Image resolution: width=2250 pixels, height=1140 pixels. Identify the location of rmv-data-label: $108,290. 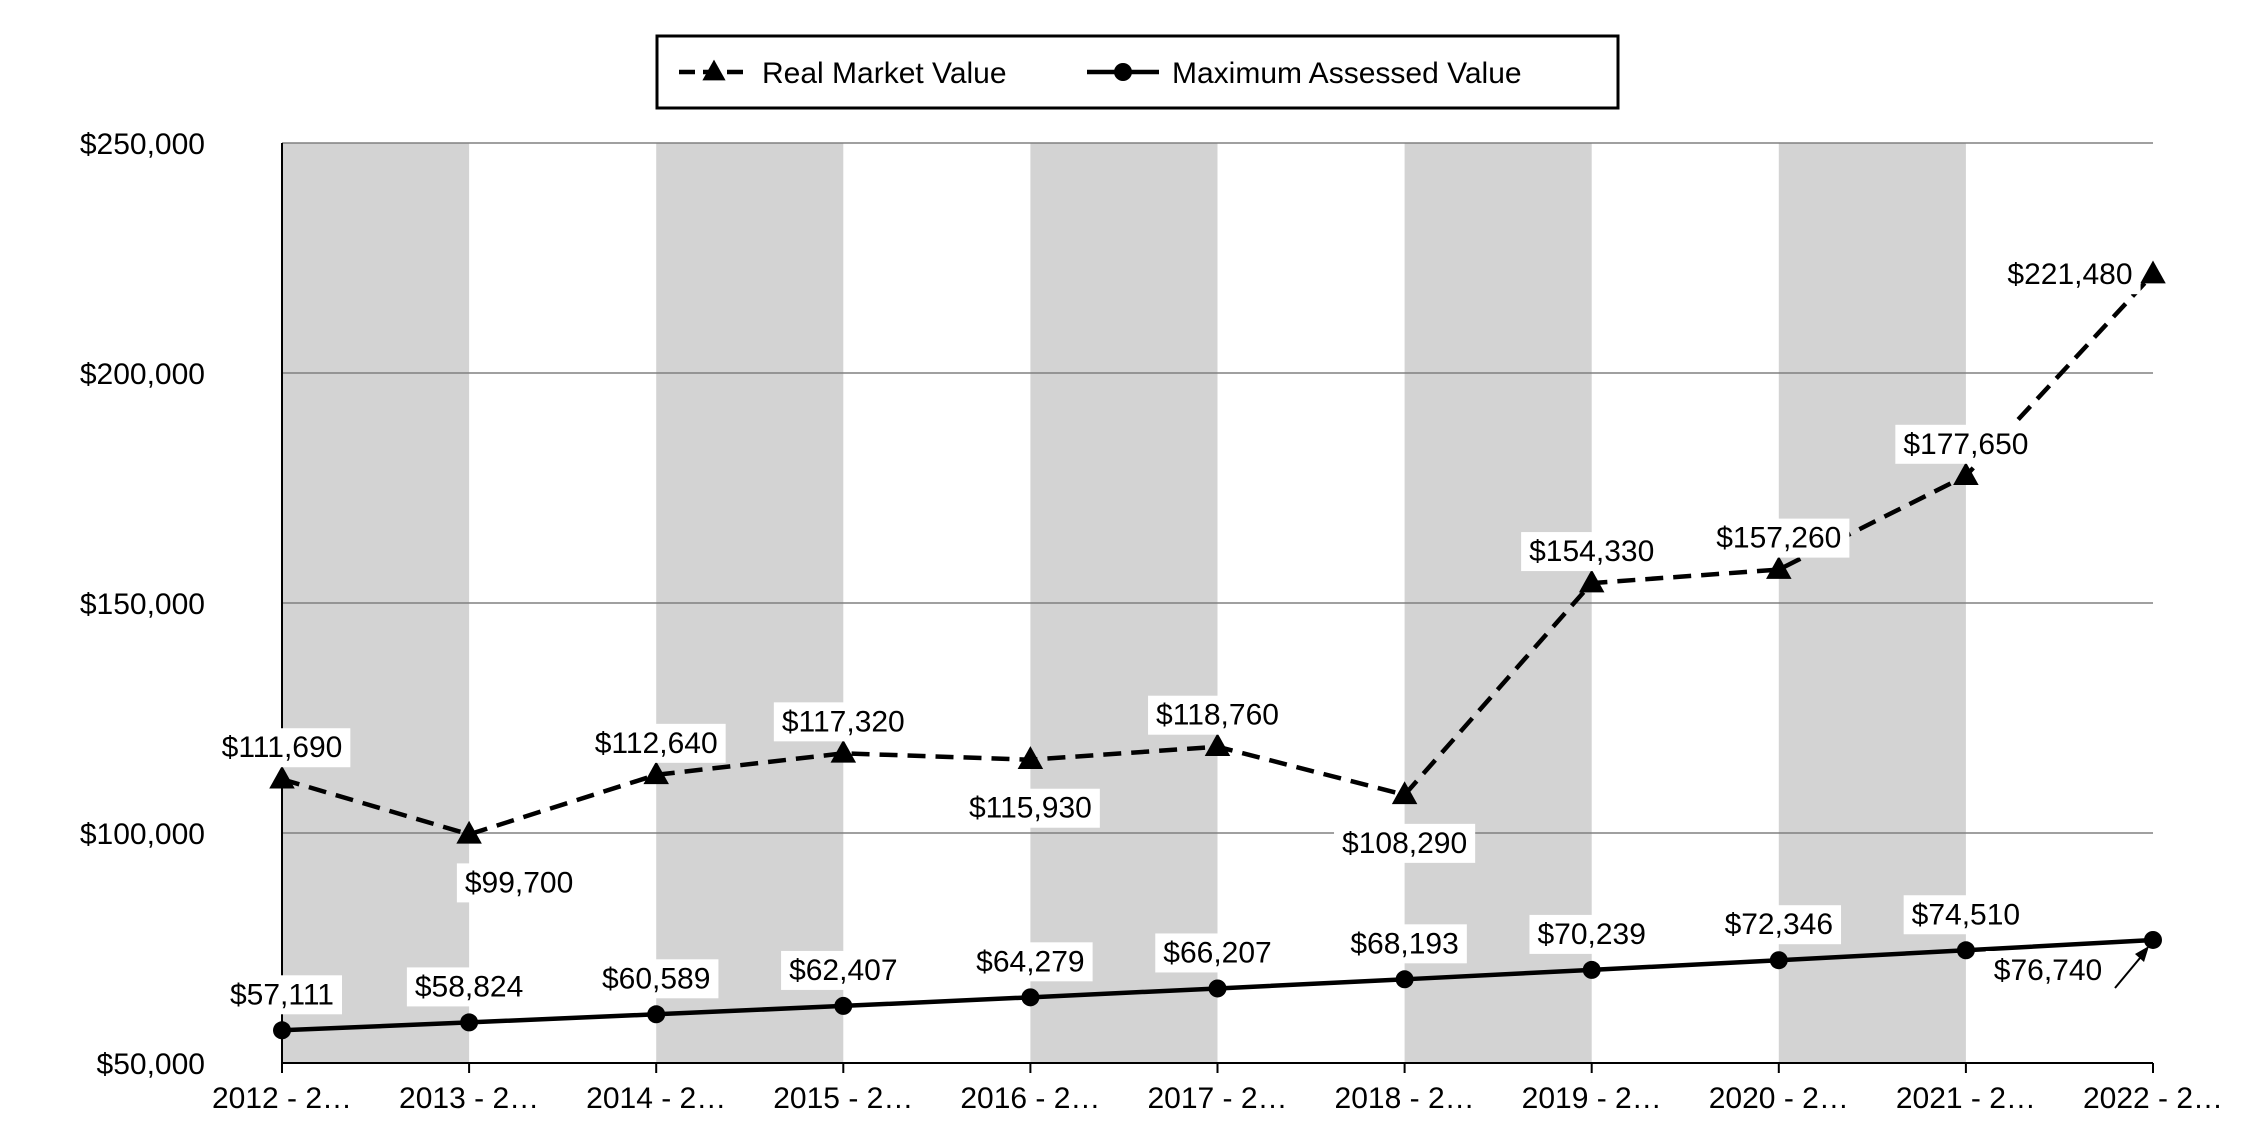
(1404, 843).